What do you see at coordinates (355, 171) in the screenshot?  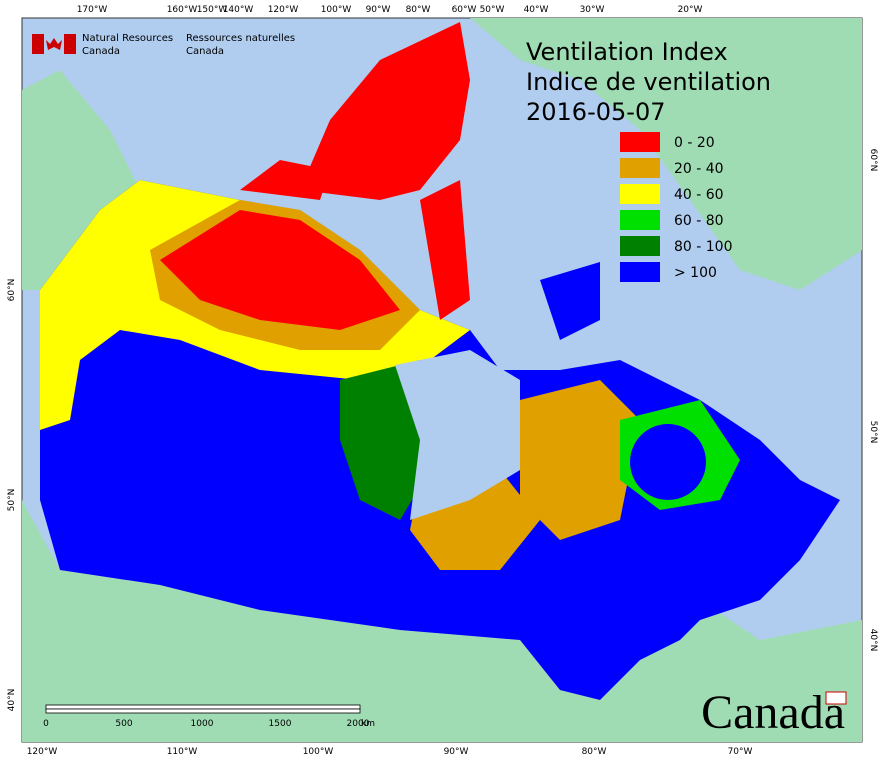 I see `arctic-islands` at bounding box center [355, 171].